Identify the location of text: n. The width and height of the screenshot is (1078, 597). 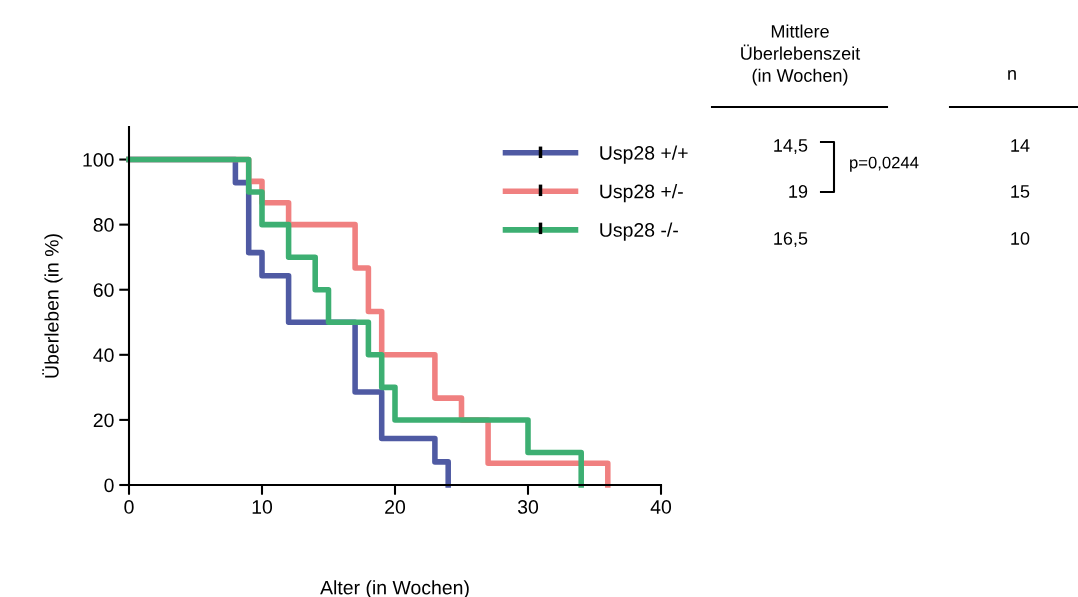
(1012, 74).